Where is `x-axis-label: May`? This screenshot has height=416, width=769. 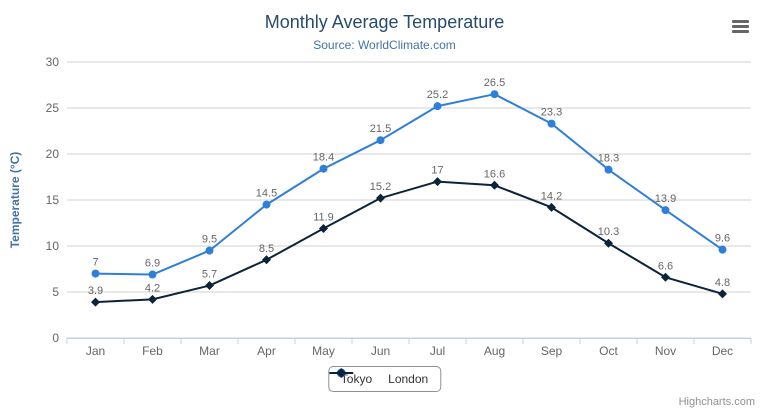
x-axis-label: May is located at coordinates (323, 351).